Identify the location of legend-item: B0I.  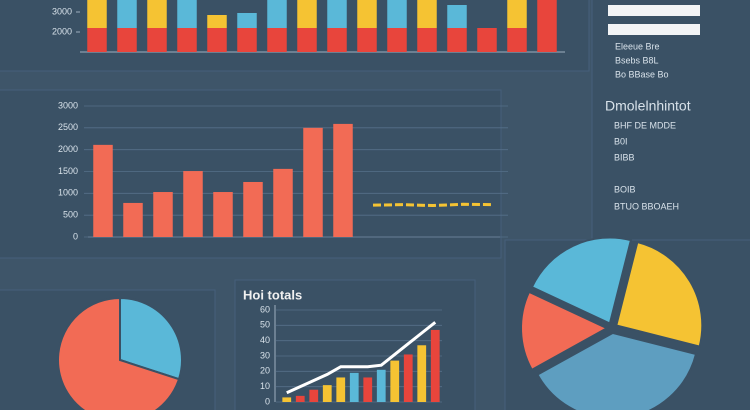
(621, 141).